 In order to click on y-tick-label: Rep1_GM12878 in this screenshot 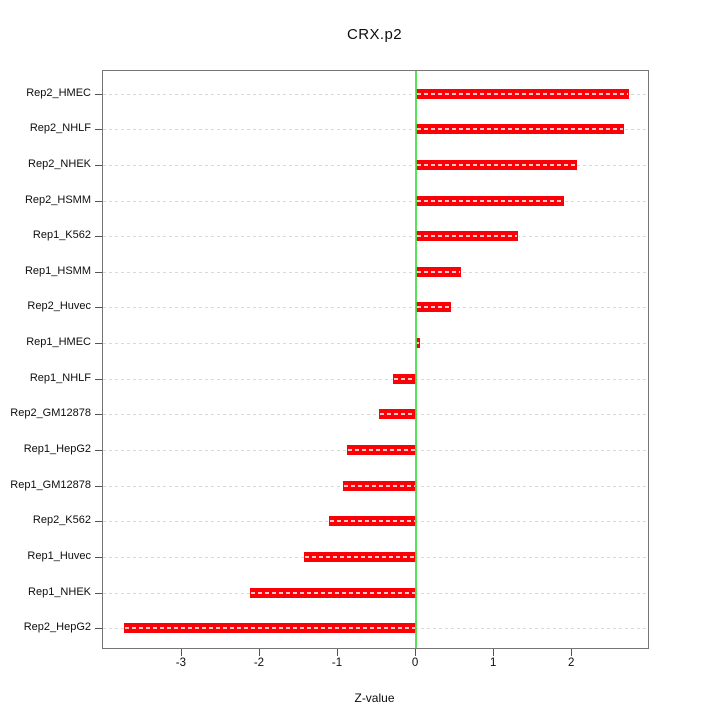, I will do `click(50, 484)`.